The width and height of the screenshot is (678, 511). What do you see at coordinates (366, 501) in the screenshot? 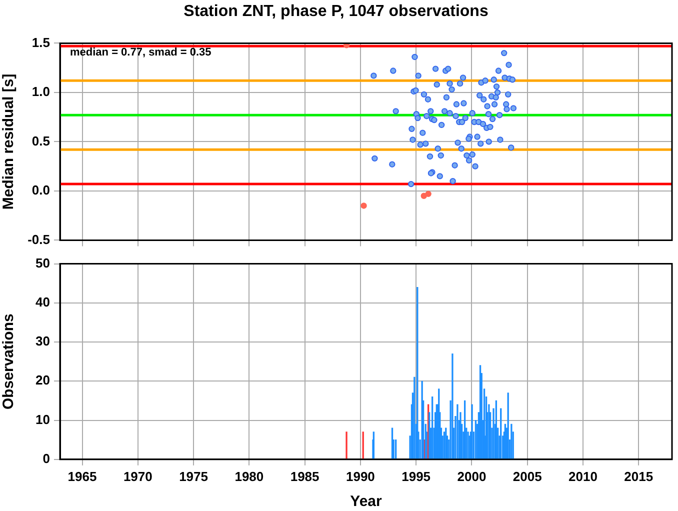
I see `x-axis-title: Year` at bounding box center [366, 501].